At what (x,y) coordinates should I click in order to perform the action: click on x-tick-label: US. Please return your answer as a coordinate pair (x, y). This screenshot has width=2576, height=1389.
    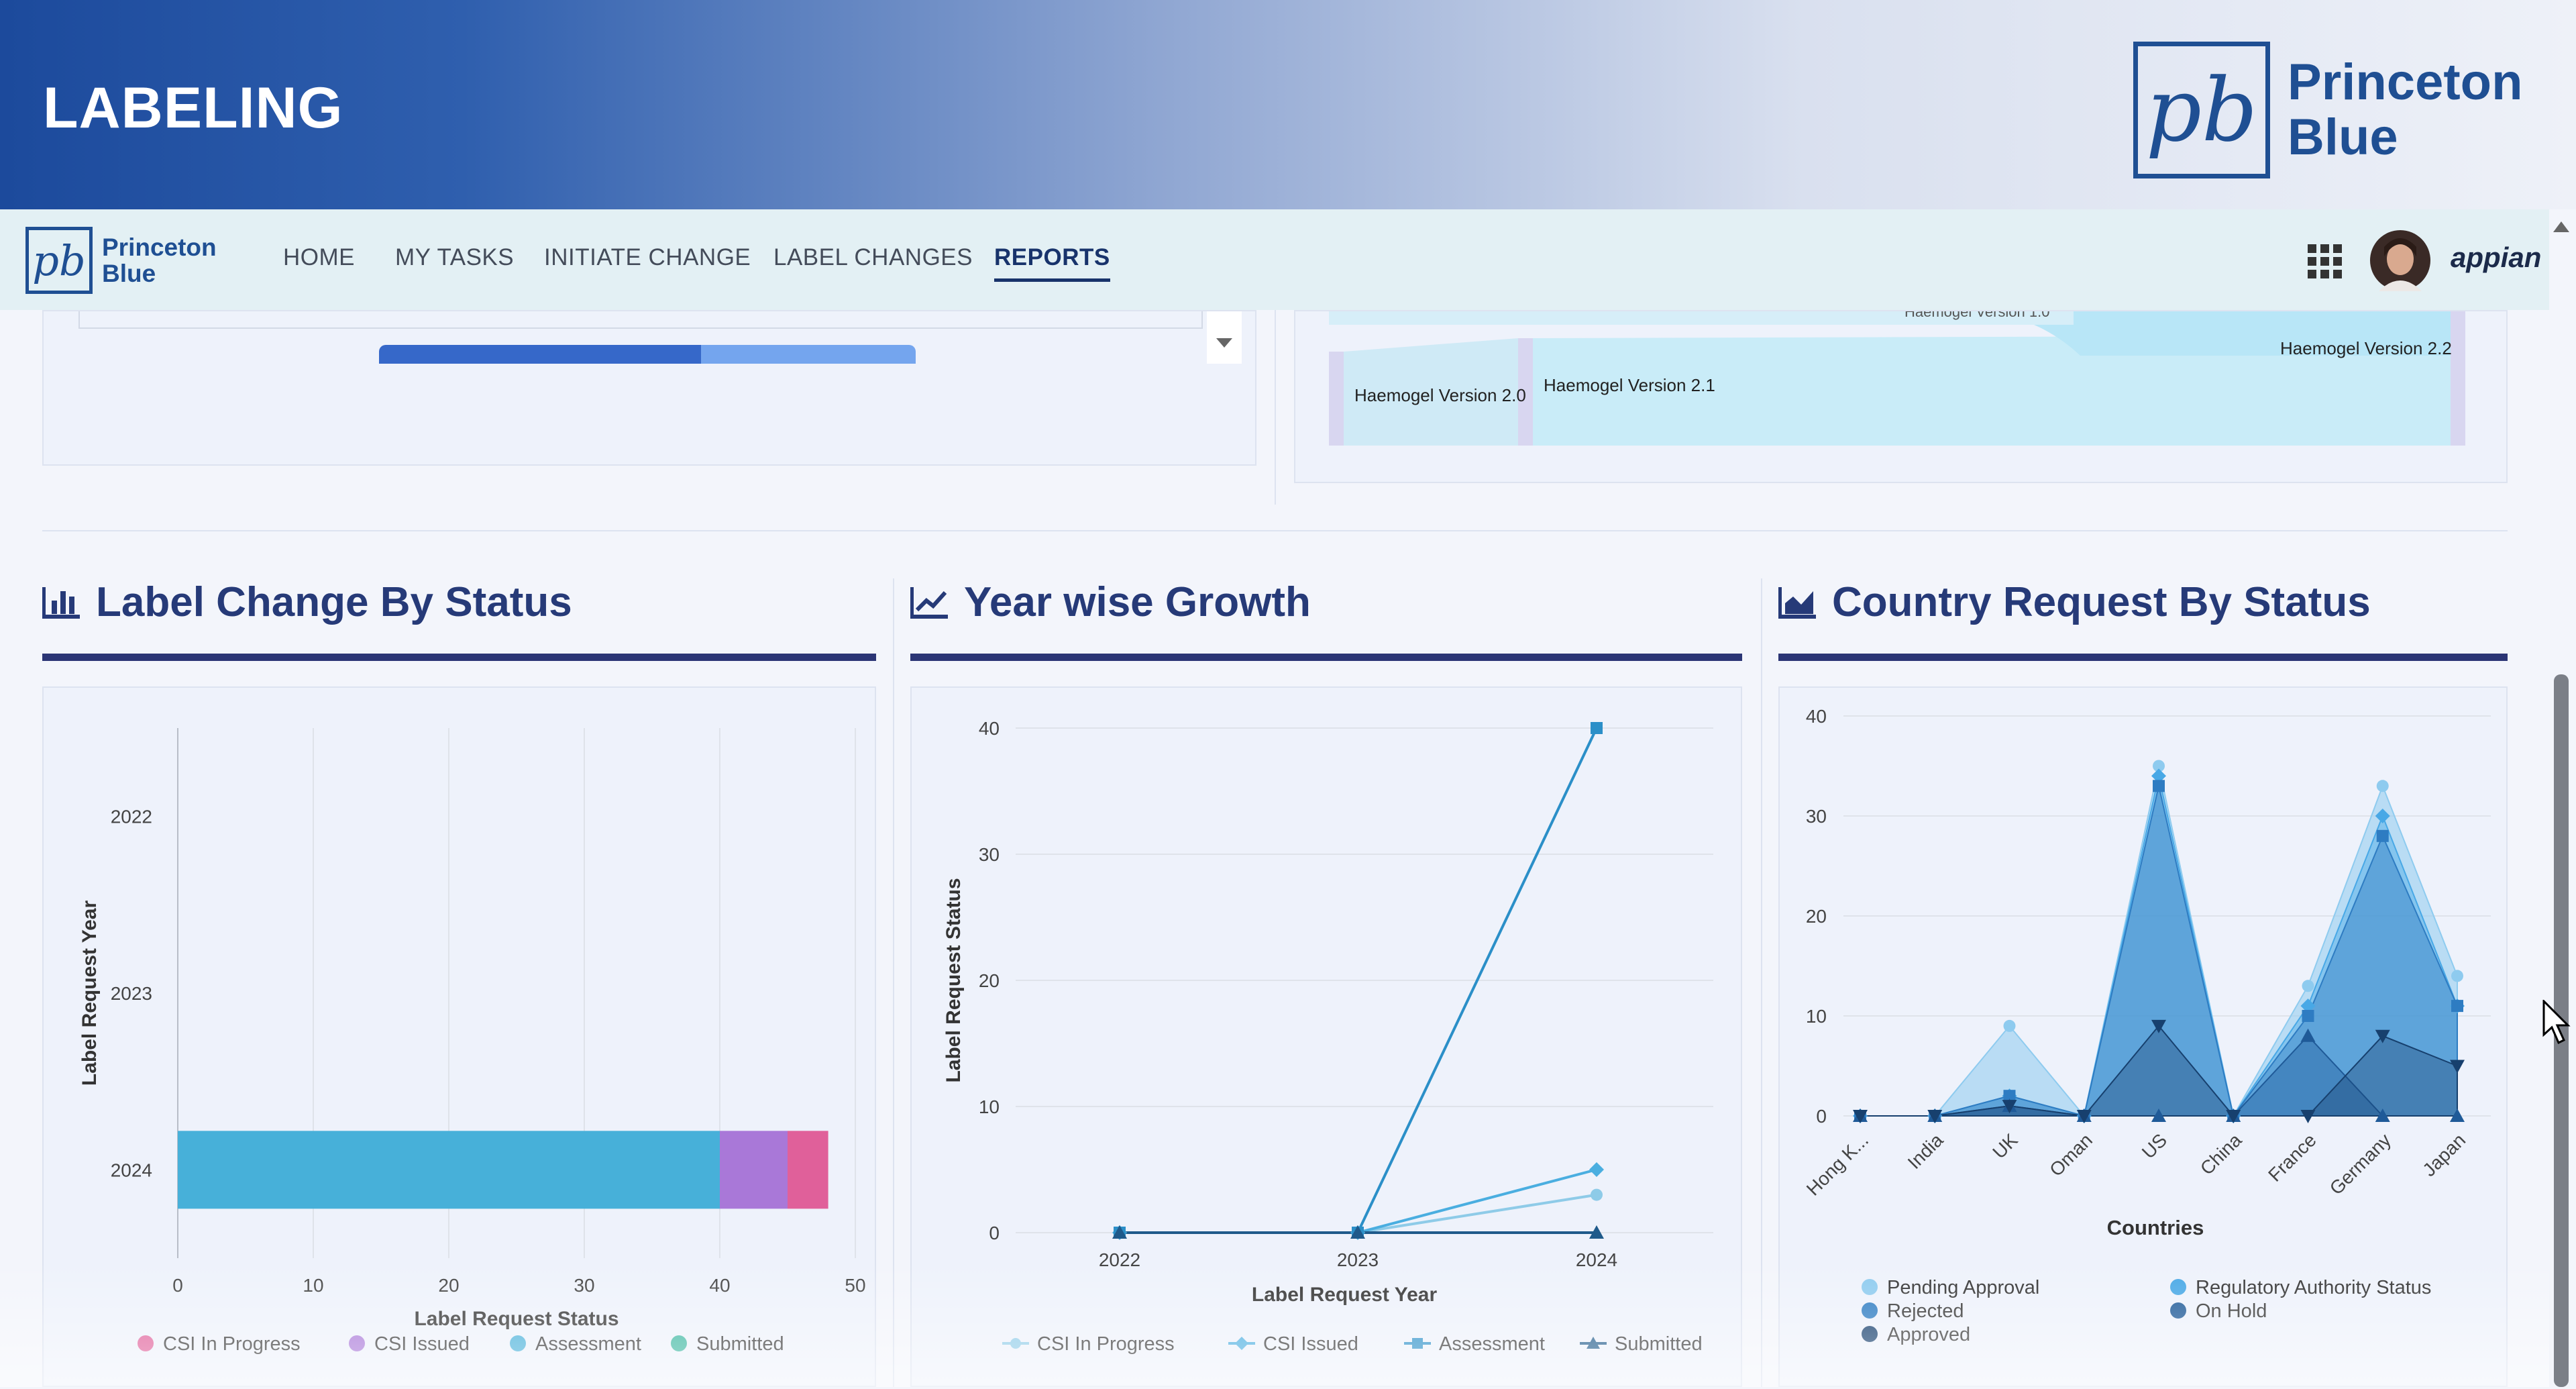
    Looking at the image, I should click on (2154, 1146).